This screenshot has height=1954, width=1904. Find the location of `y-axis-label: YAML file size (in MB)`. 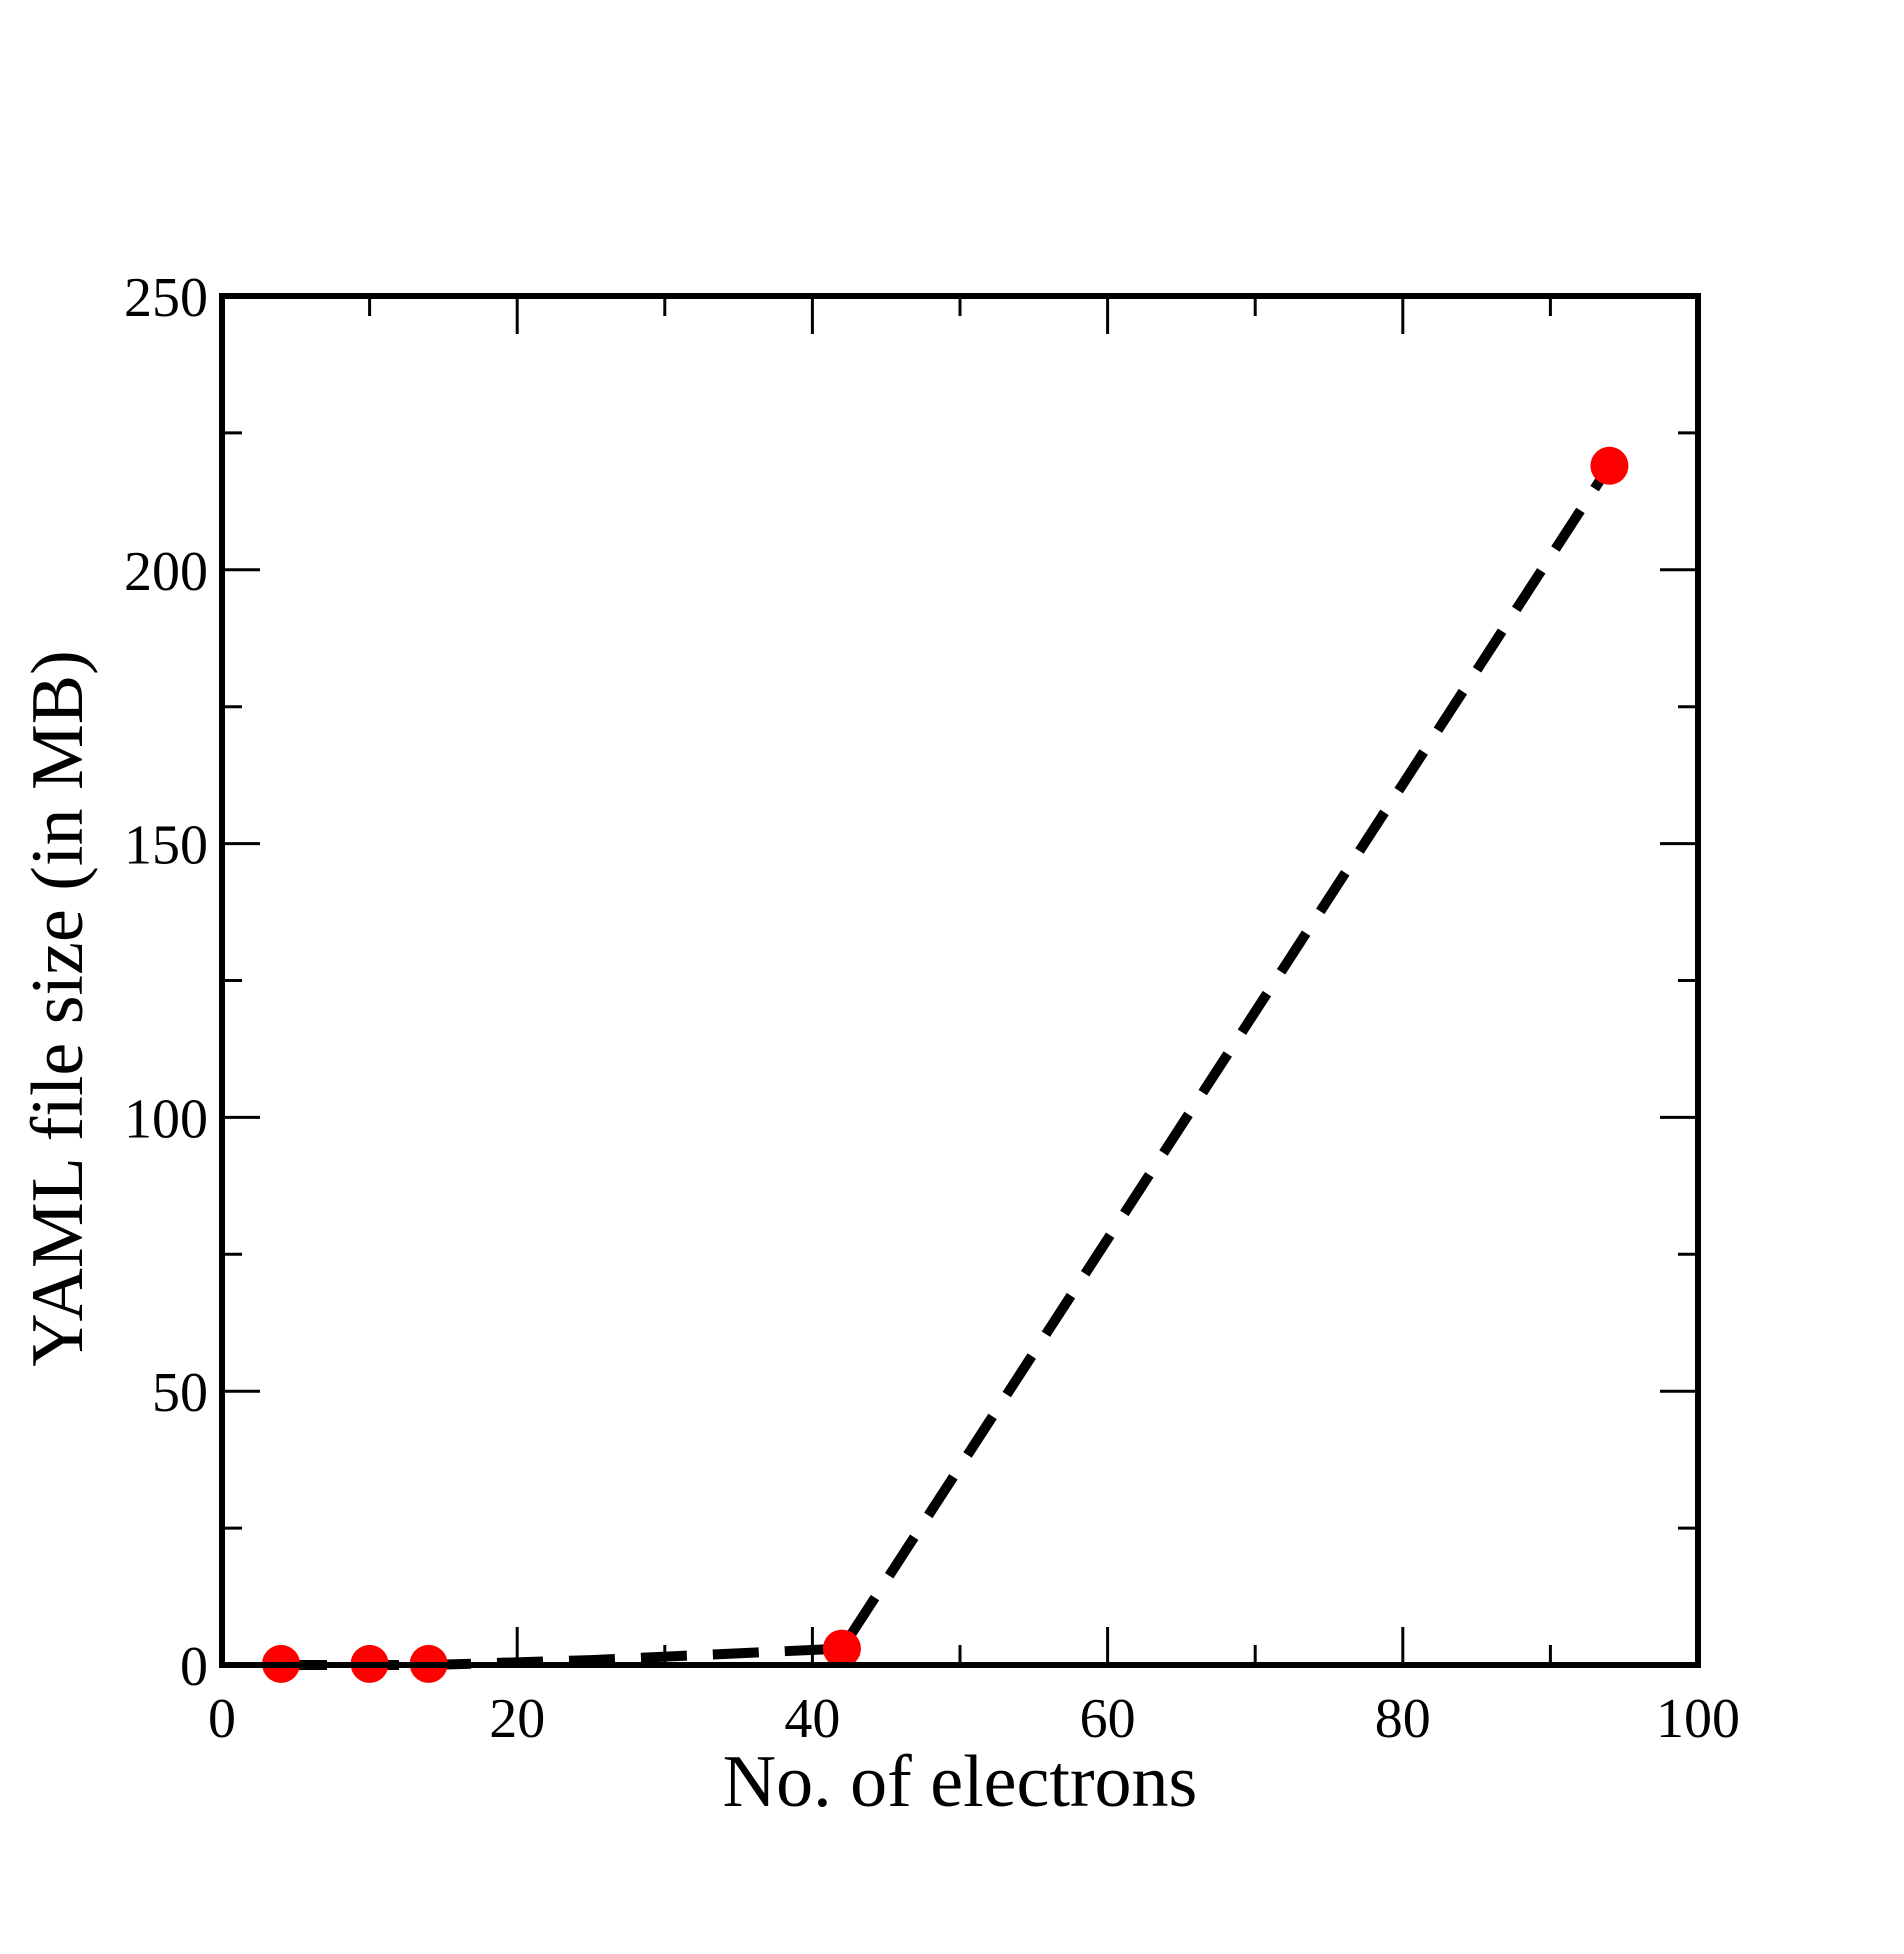

y-axis-label: YAML file size (in MB) is located at coordinates (58, 1008).